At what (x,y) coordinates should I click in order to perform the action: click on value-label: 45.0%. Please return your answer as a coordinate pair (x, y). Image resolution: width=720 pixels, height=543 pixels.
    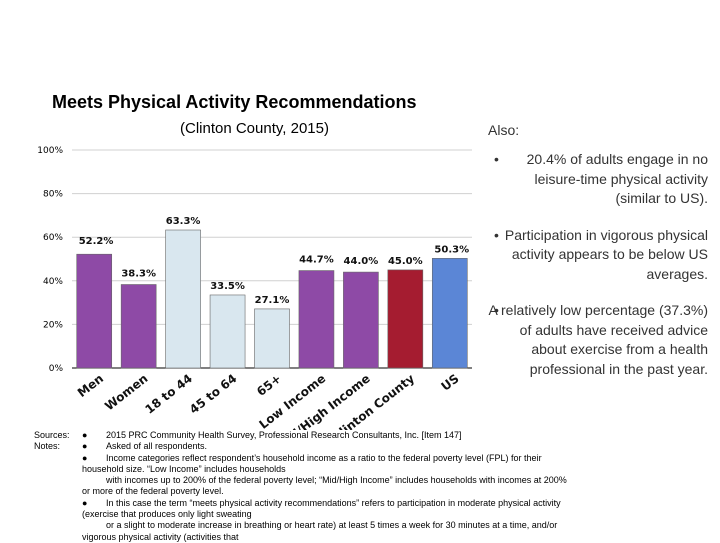
    Looking at the image, I should click on (405, 261).